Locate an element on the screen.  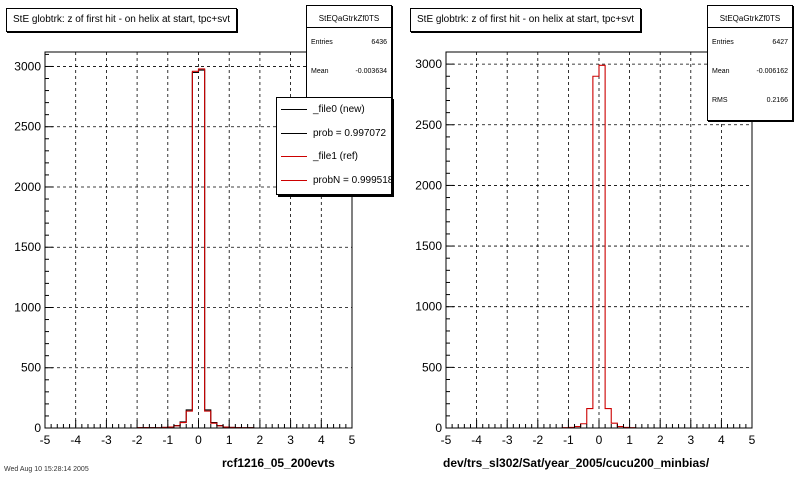
legend-label-file1: _file1 (ref) is located at coordinates (336, 157).